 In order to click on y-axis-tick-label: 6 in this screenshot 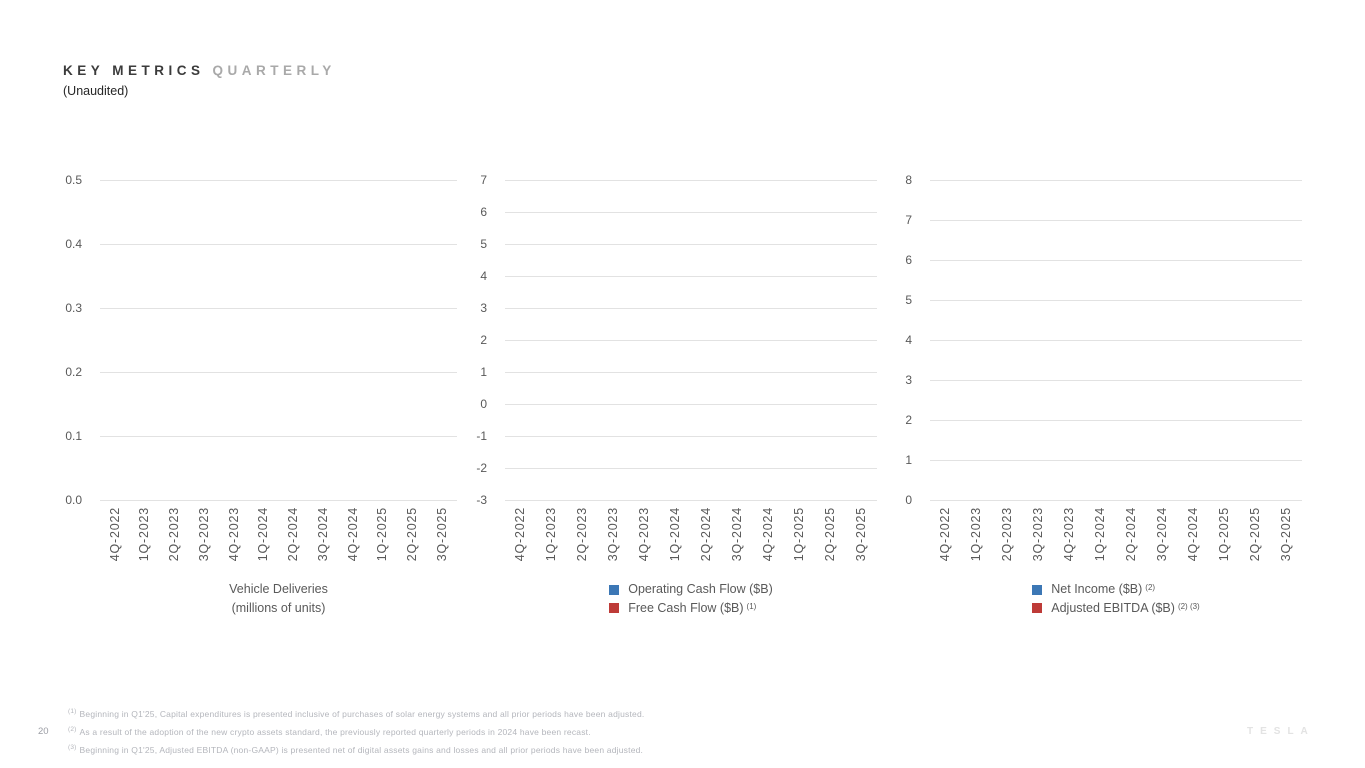, I will do `click(908, 260)`.